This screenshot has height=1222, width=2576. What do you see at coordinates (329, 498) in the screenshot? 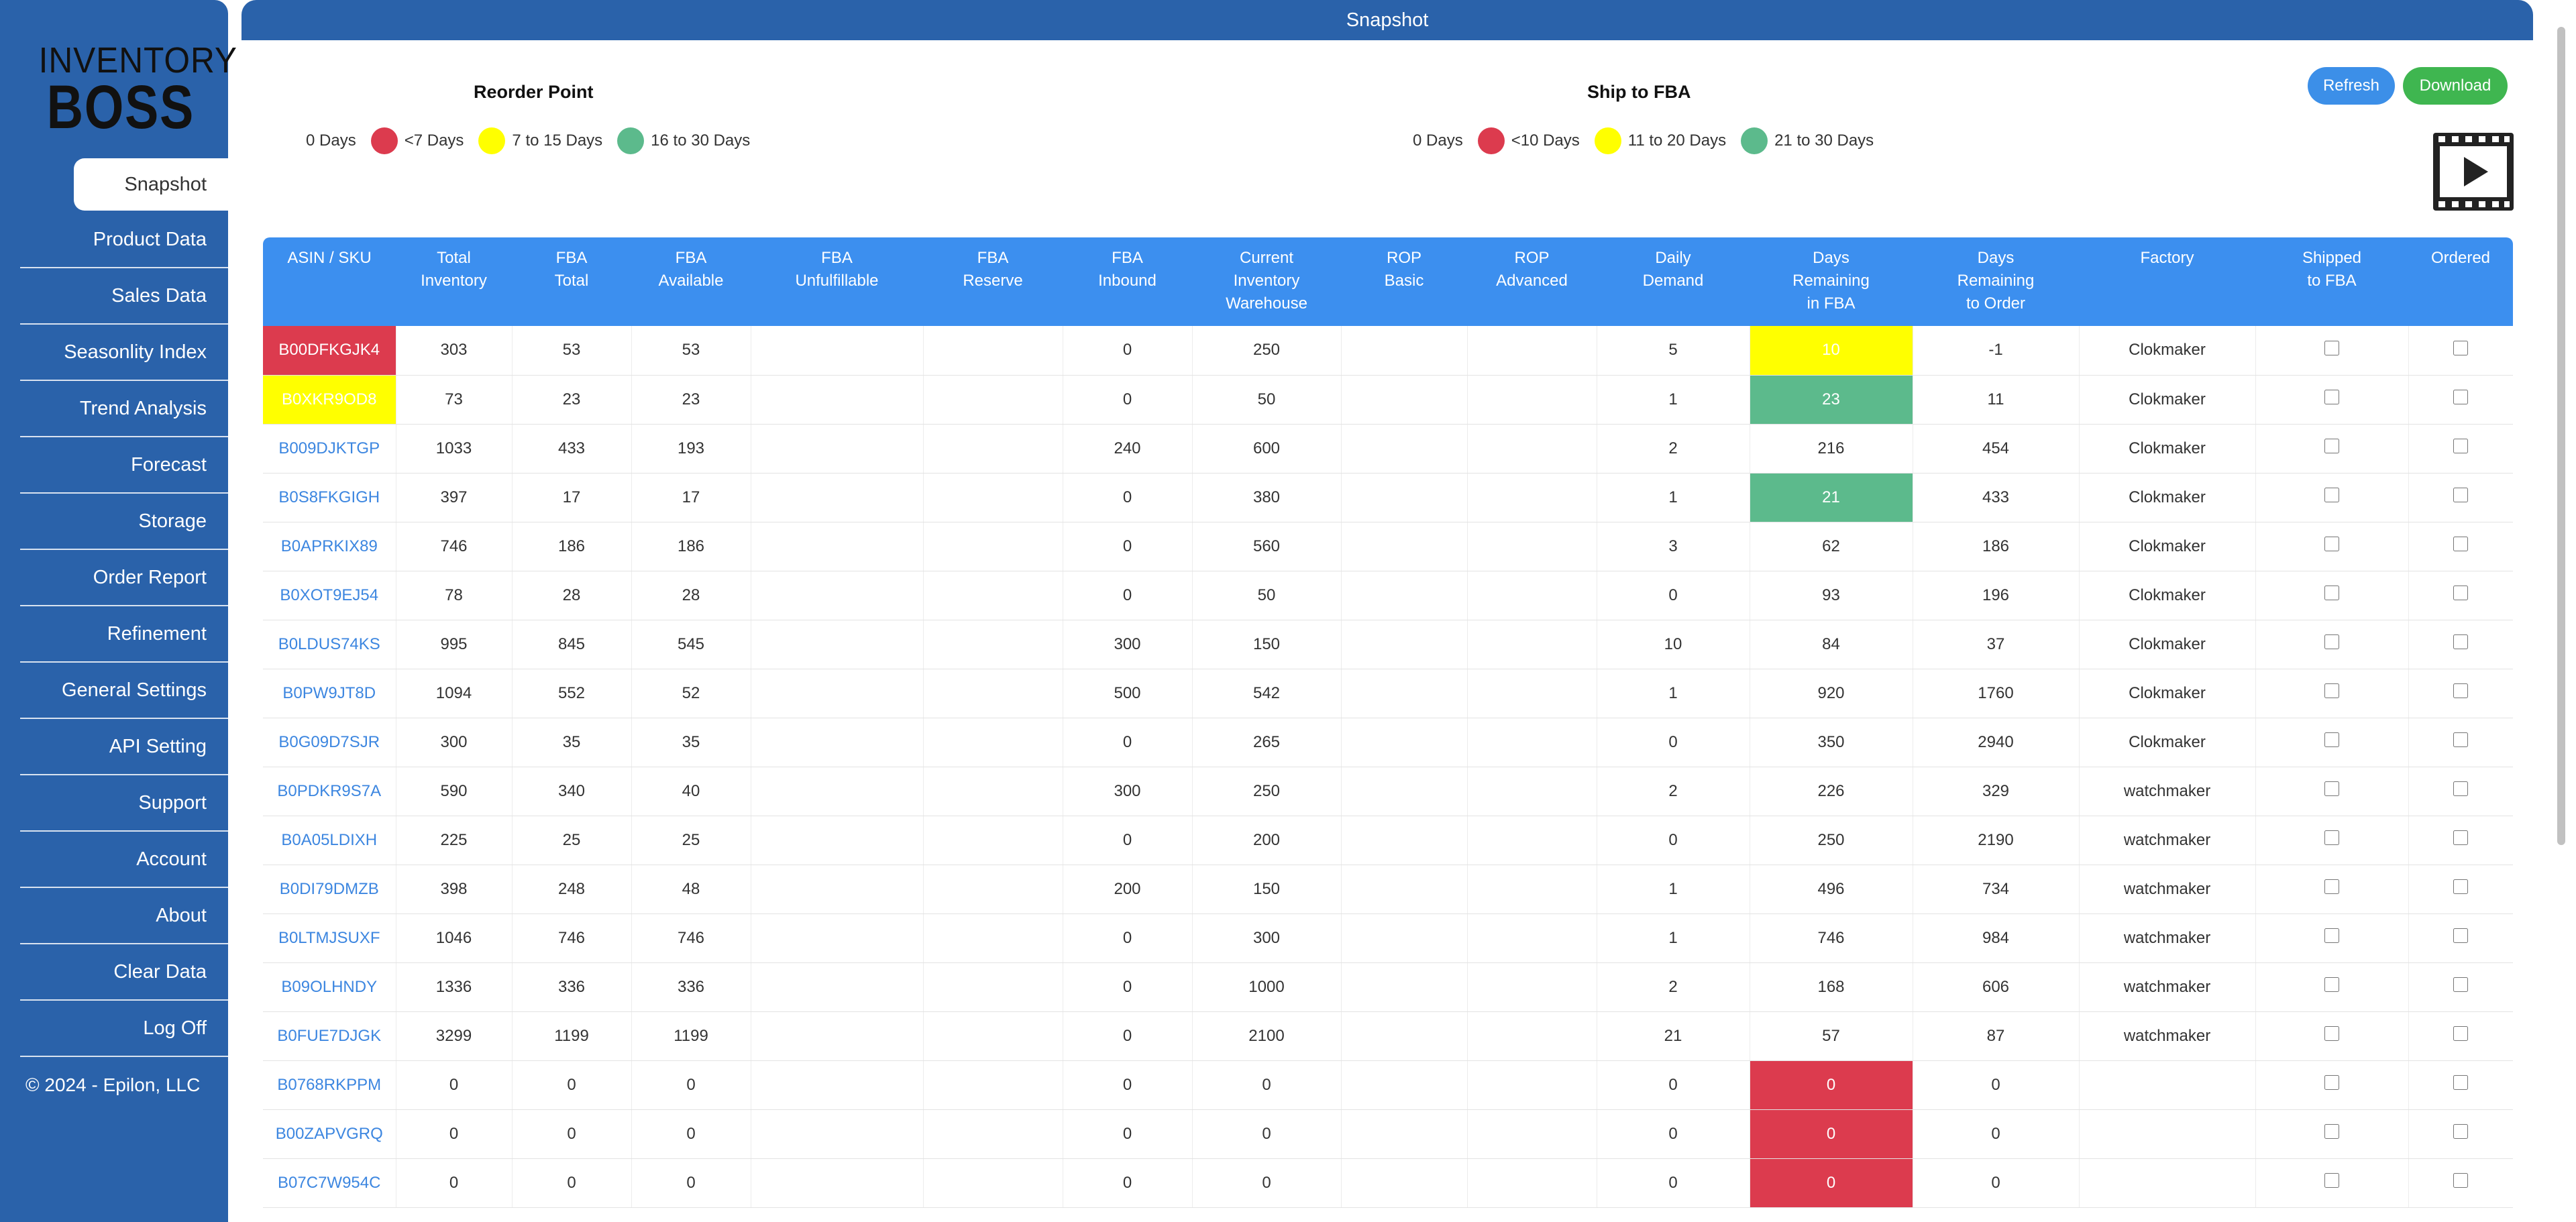
I see `cell-asin: B0S8FKGIGH` at bounding box center [329, 498].